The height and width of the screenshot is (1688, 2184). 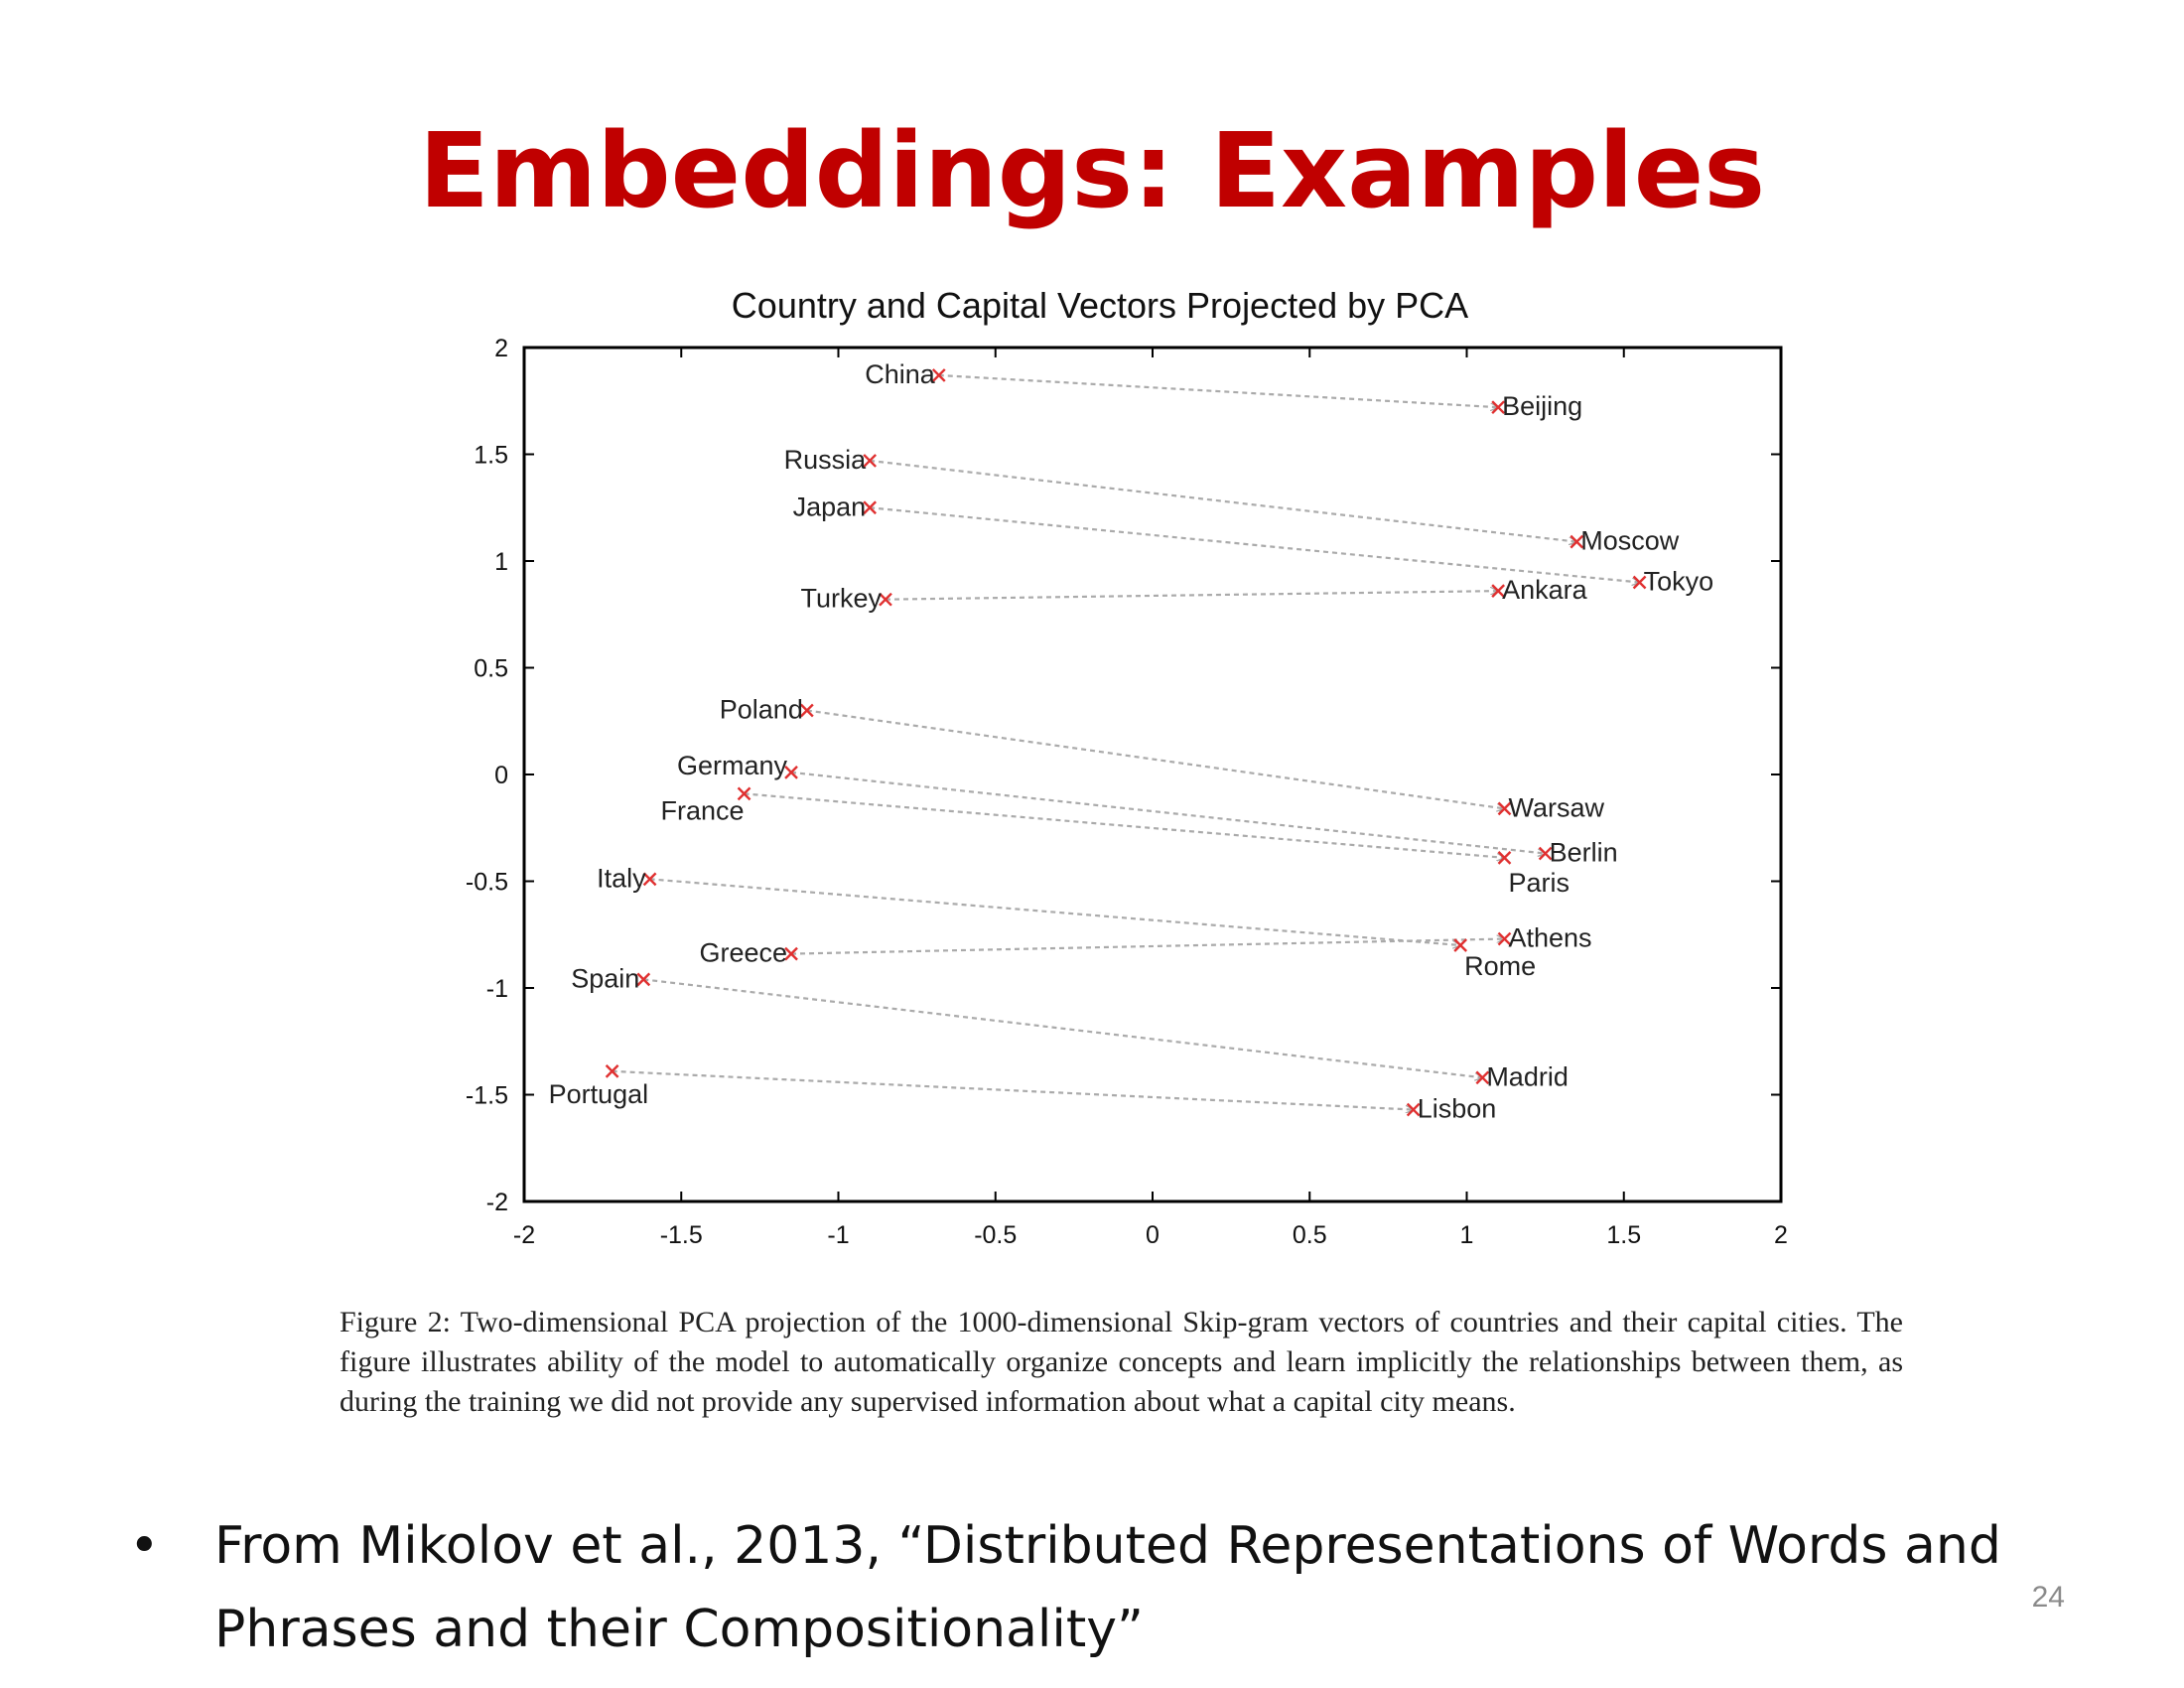 I want to click on label-germany: Germany, so click(x=732, y=765).